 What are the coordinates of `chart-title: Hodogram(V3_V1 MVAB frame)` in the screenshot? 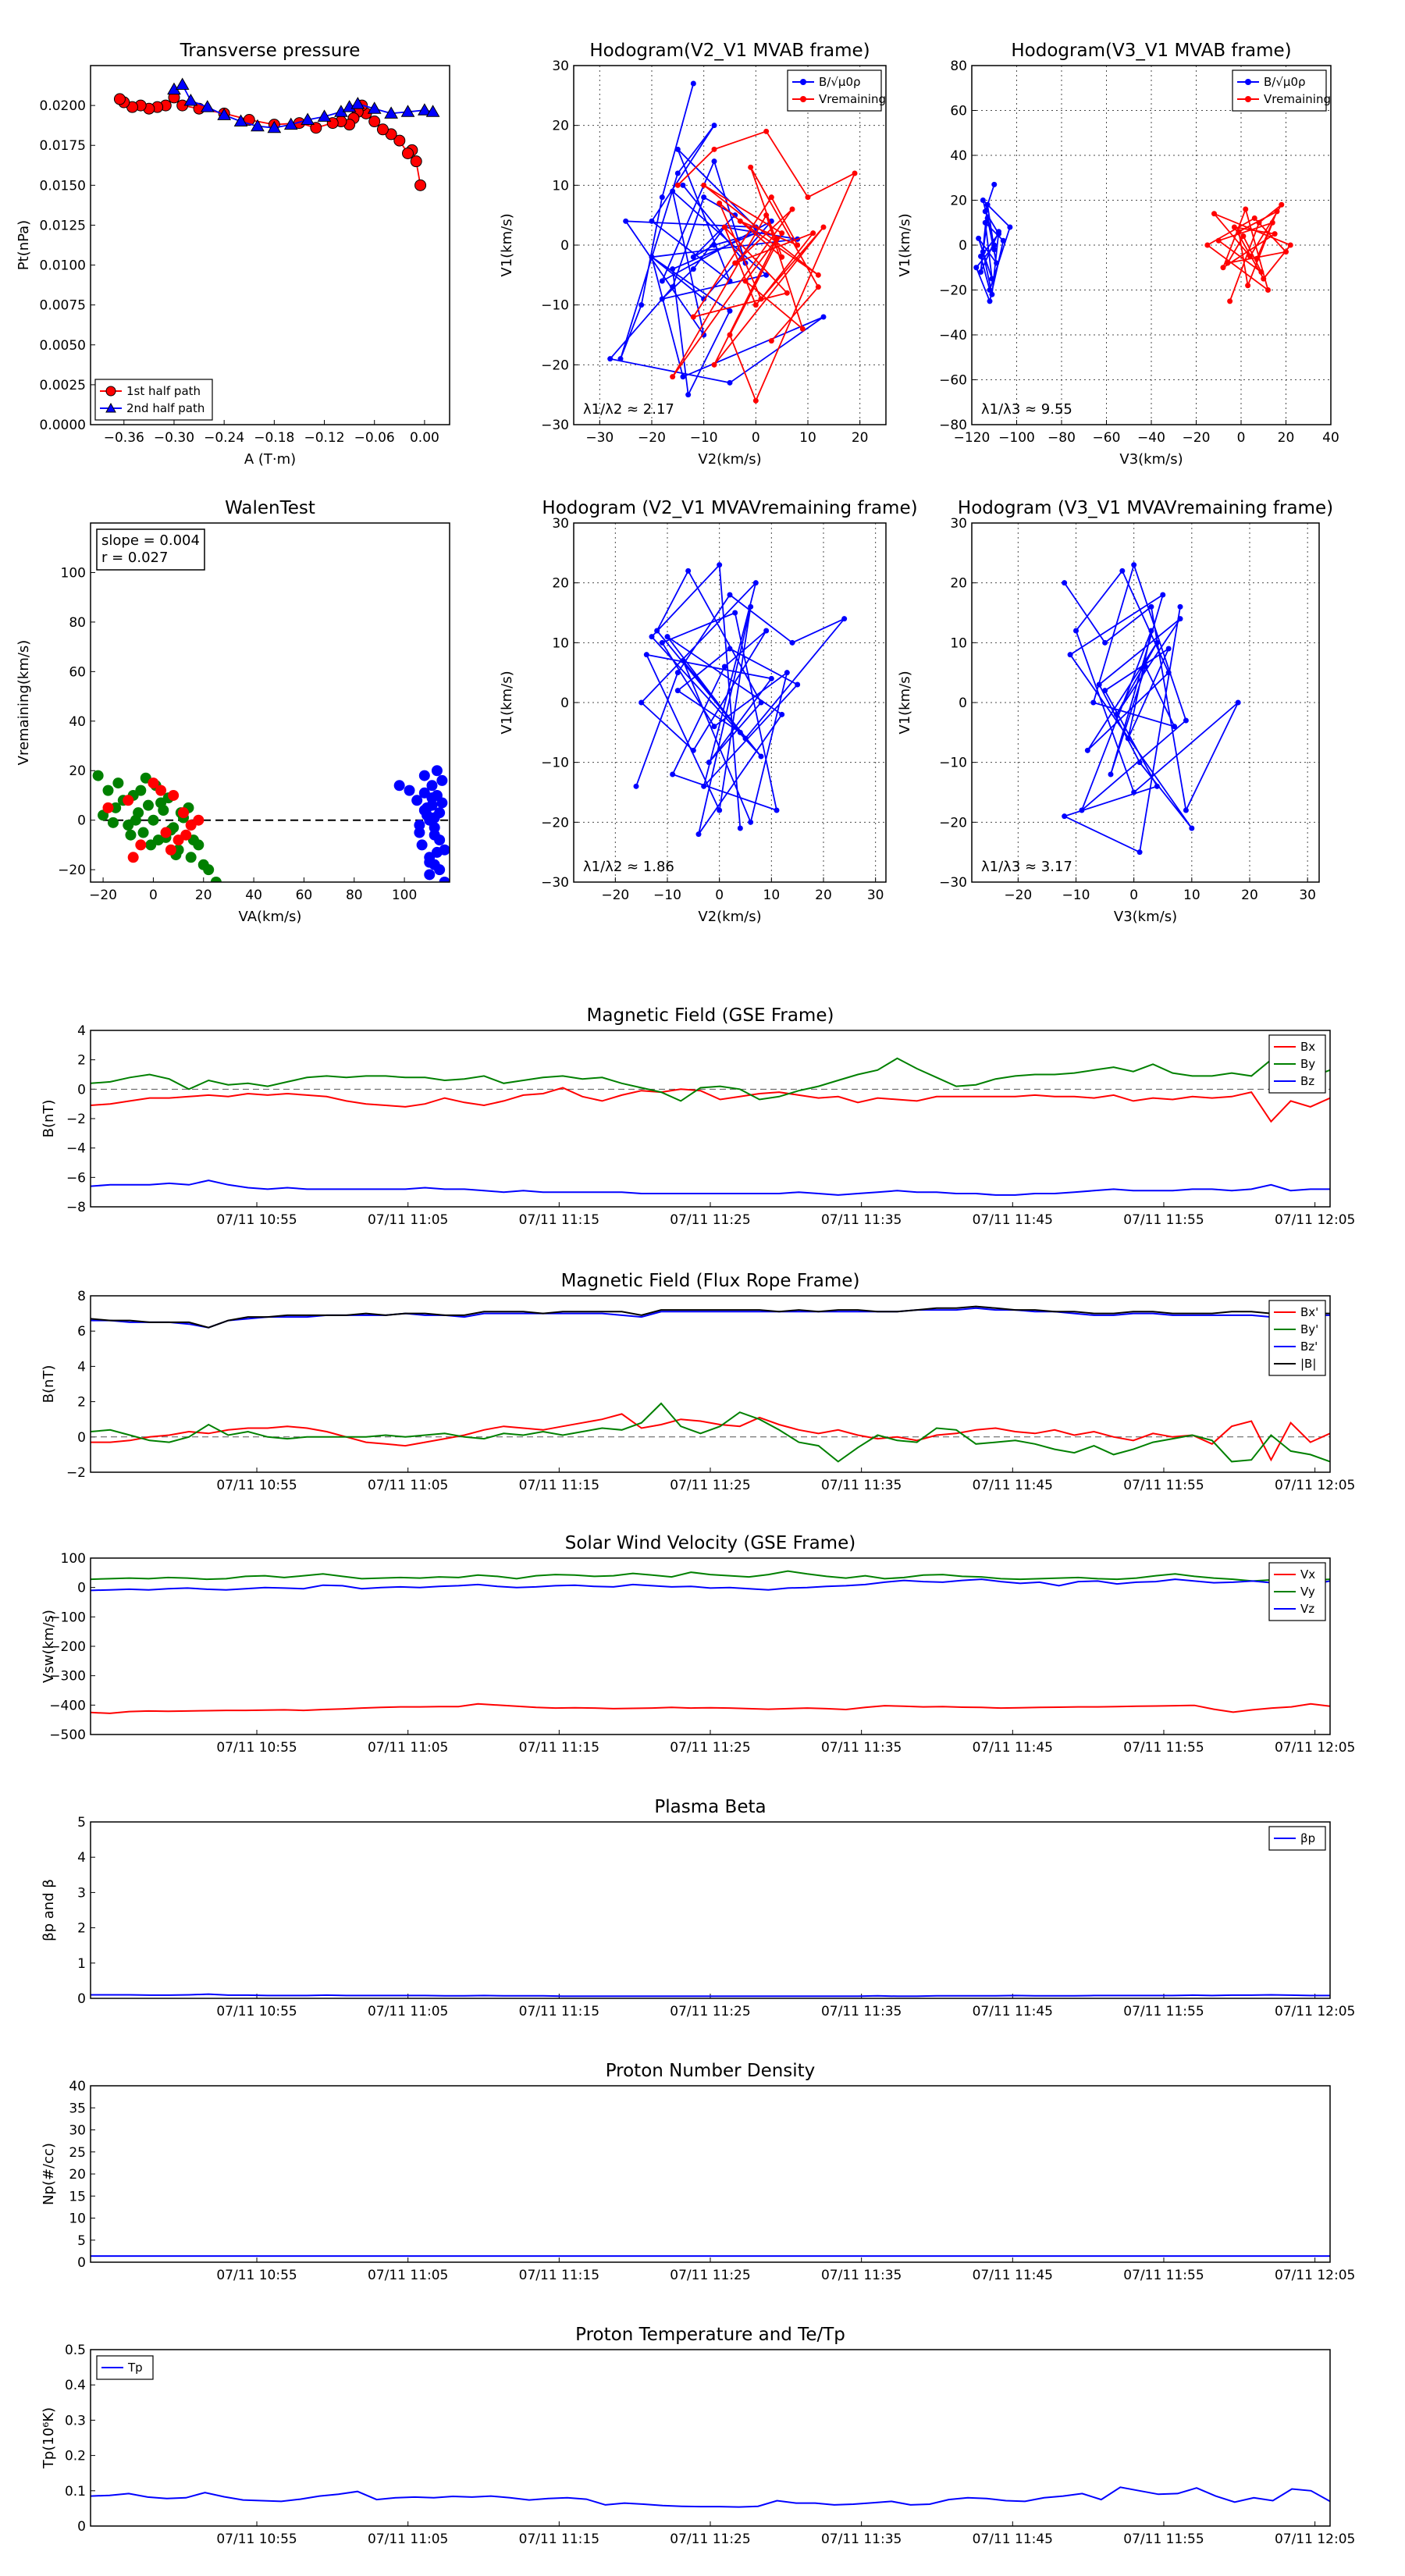 It's located at (1151, 51).